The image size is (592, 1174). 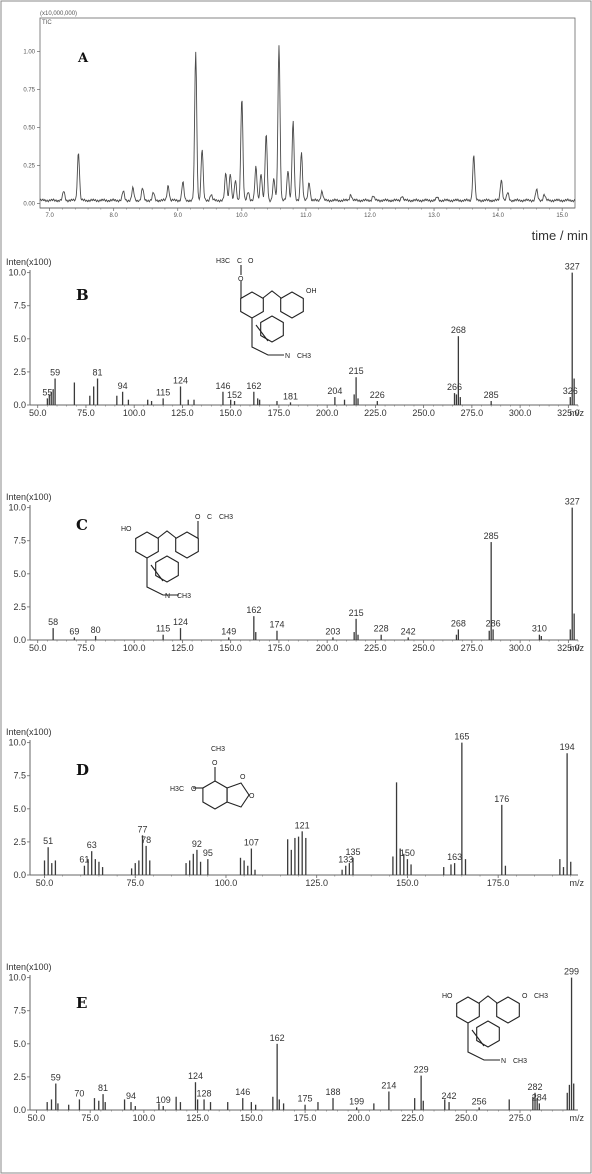 I want to click on panel-e-x-tick-label: 250.0, so click(x=466, y=1118).